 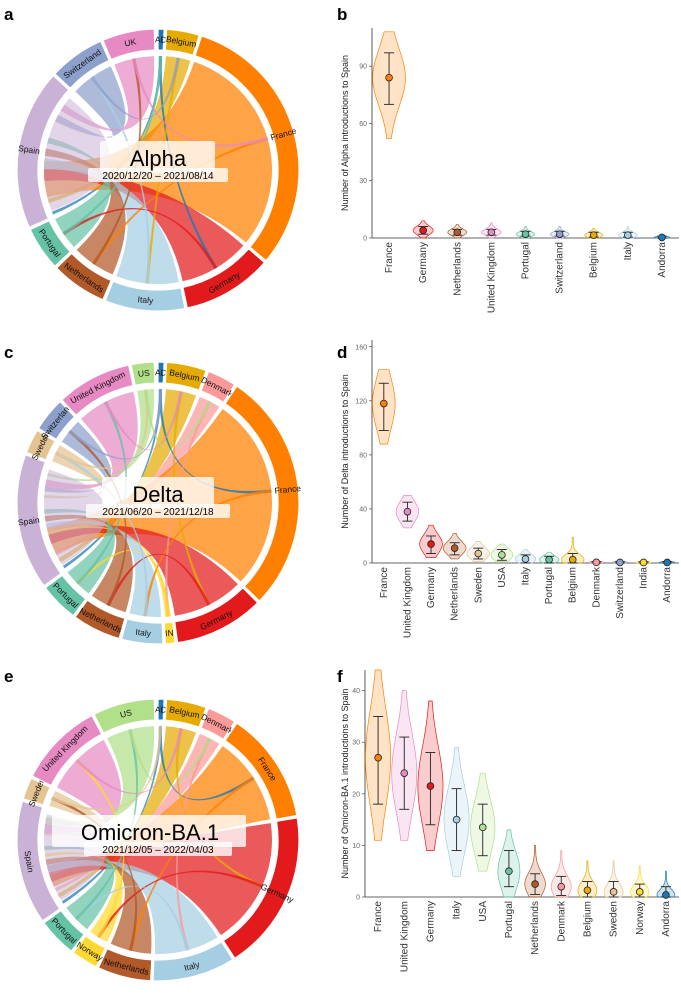 I want to click on variant-title-omicron: Omicron-BA.1, so click(x=150, y=832).